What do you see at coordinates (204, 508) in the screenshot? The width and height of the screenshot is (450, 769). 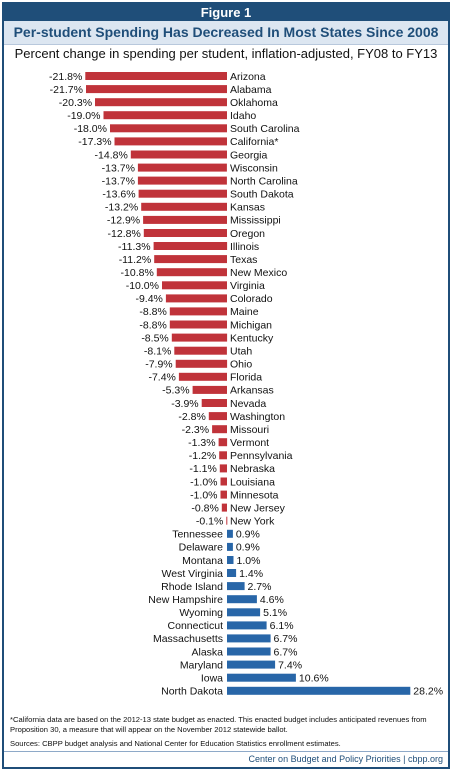 I see `value-label-new-jersey: -0.8%` at bounding box center [204, 508].